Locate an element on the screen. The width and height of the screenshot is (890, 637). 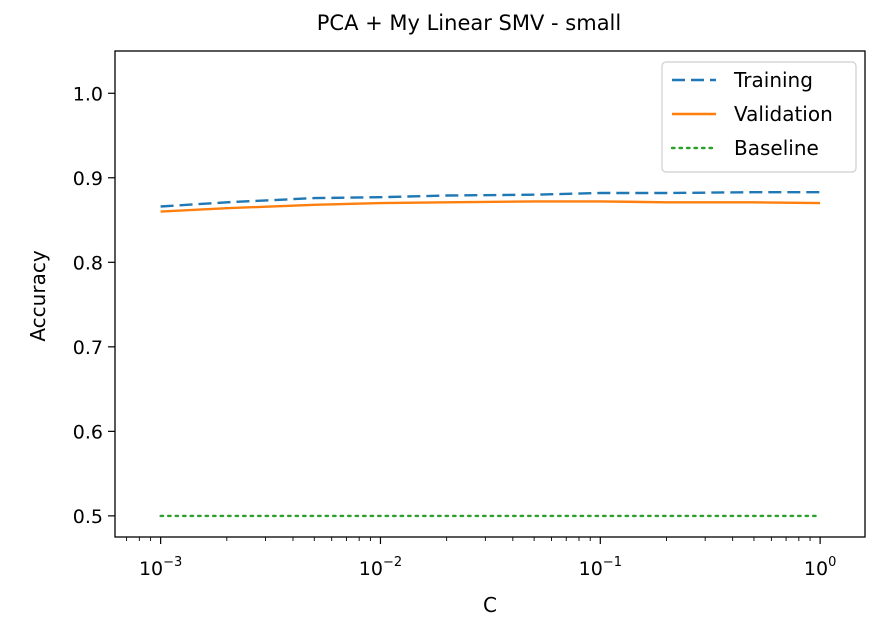
chart-title: PCA + My Linear SMV - small is located at coordinates (469, 23).